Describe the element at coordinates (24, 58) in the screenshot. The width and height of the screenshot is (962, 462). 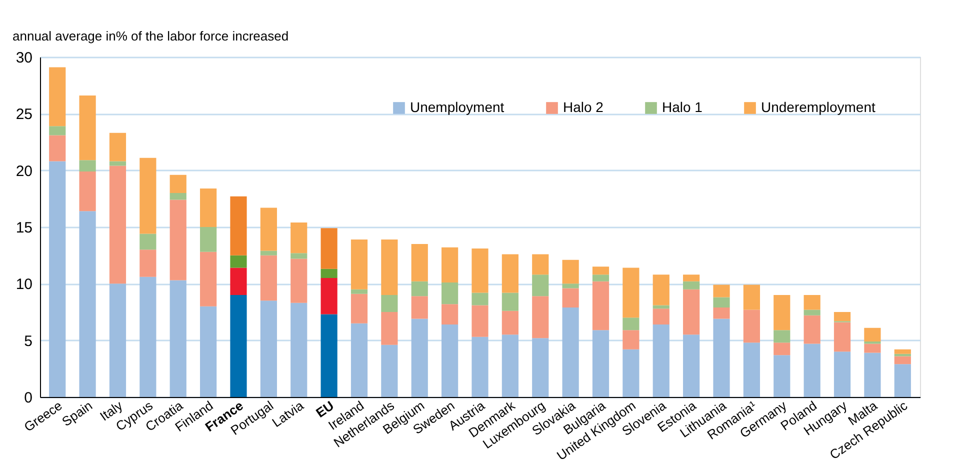
I see `y-tick-label: 30` at that location.